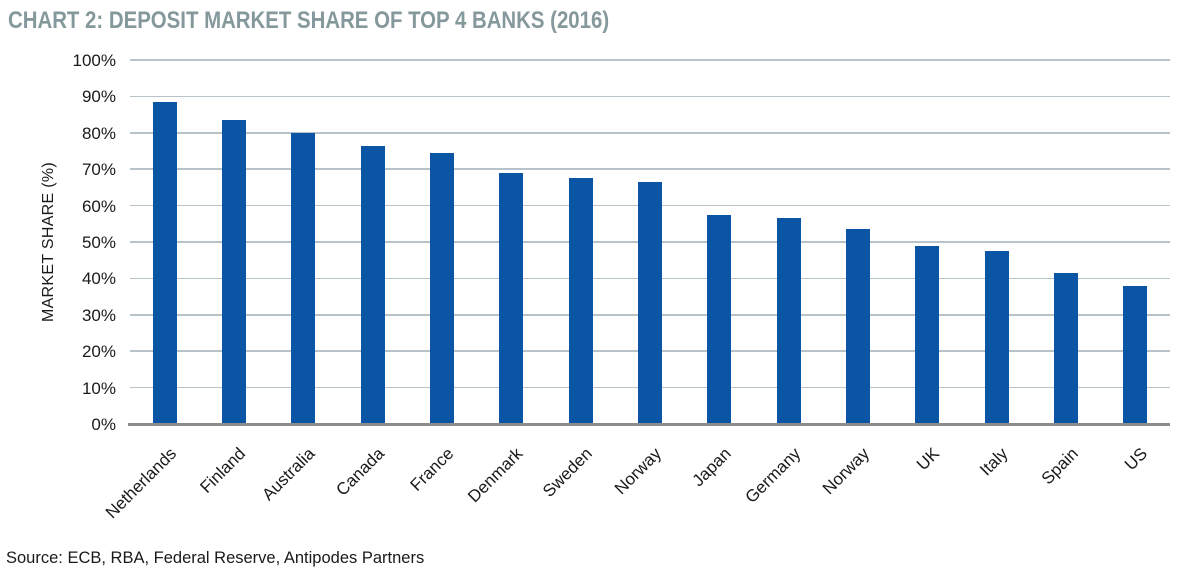 This screenshot has height=579, width=1199. Describe the element at coordinates (1135, 354) in the screenshot. I see `bar-us` at that location.